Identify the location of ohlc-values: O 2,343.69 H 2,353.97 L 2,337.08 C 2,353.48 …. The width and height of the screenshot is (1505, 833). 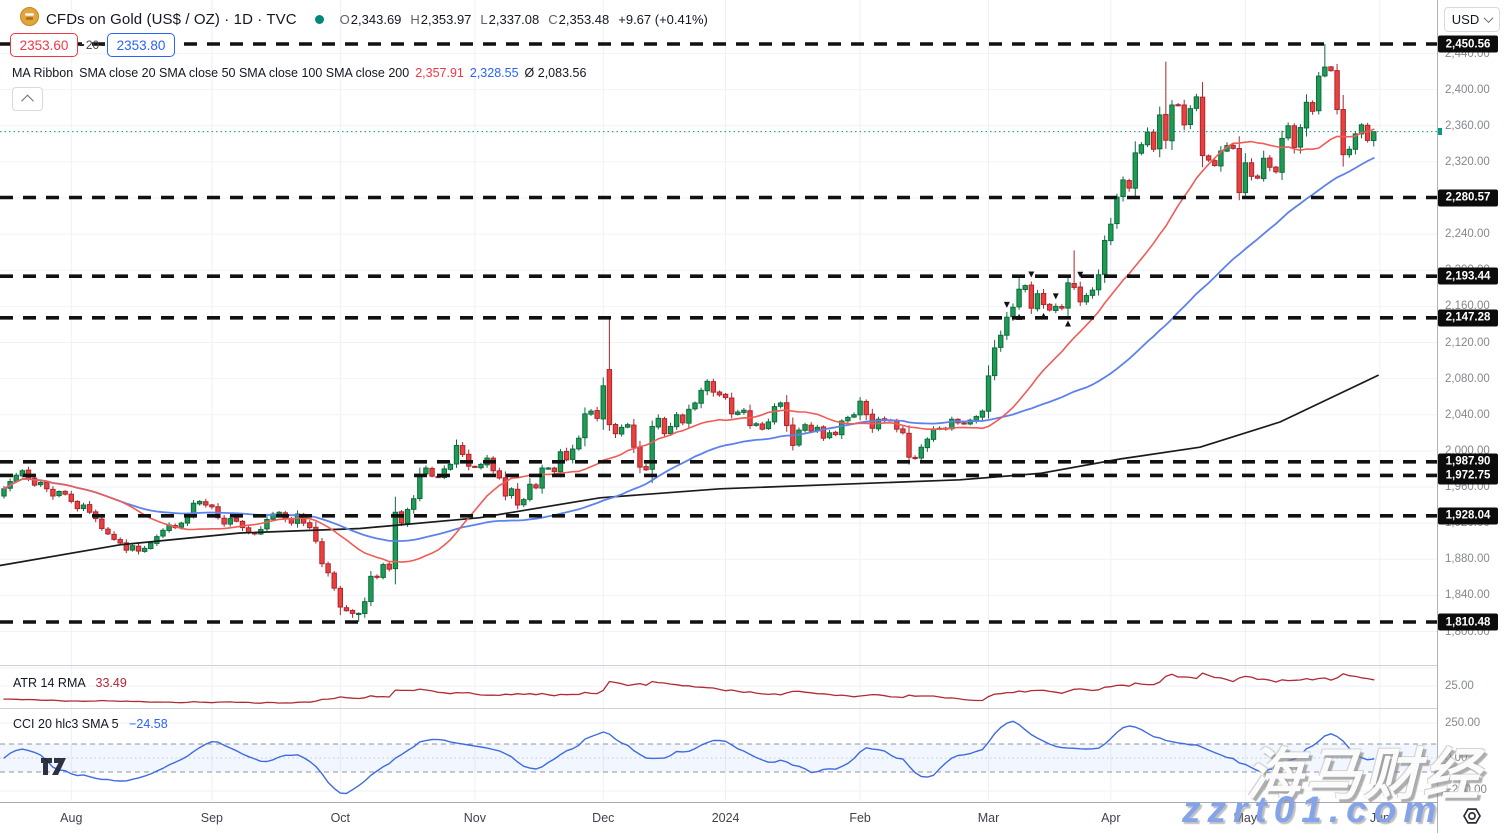
(524, 19).